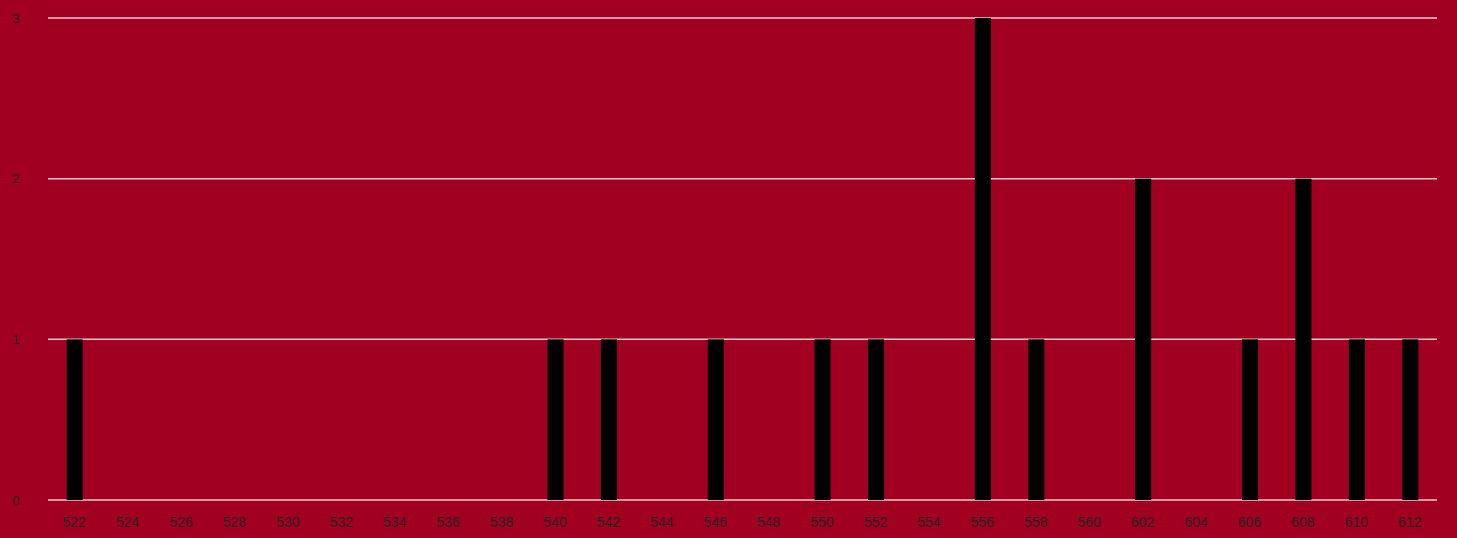 This screenshot has width=1457, height=538. What do you see at coordinates (769, 522) in the screenshot?
I see `x-tick-label: 548` at bounding box center [769, 522].